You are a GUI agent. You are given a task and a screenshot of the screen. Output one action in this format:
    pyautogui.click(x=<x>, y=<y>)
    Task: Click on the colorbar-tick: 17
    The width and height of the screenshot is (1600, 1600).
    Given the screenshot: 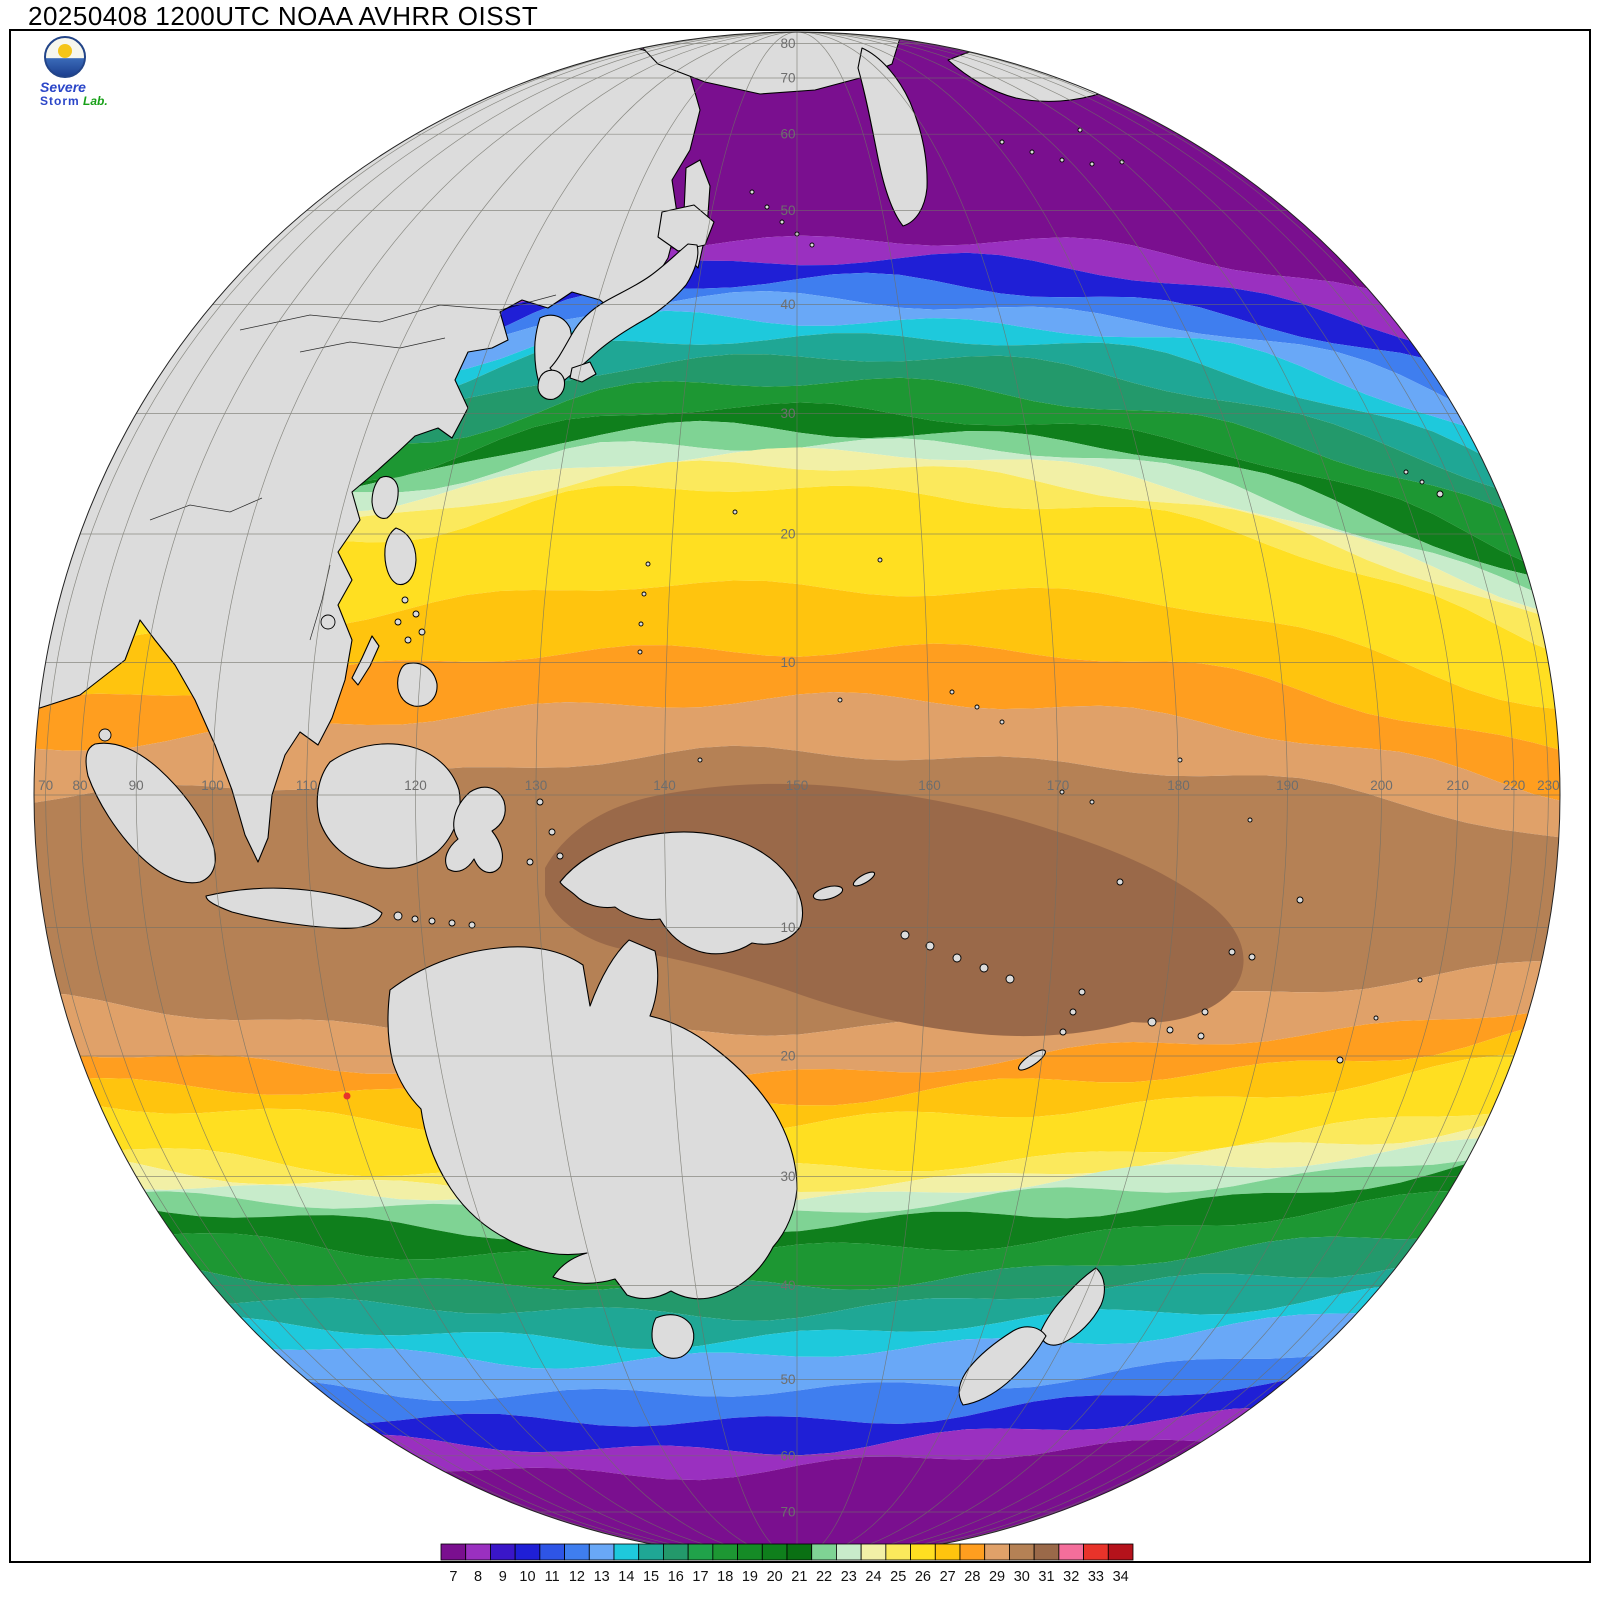 What is the action you would take?
    pyautogui.click(x=700, y=1577)
    